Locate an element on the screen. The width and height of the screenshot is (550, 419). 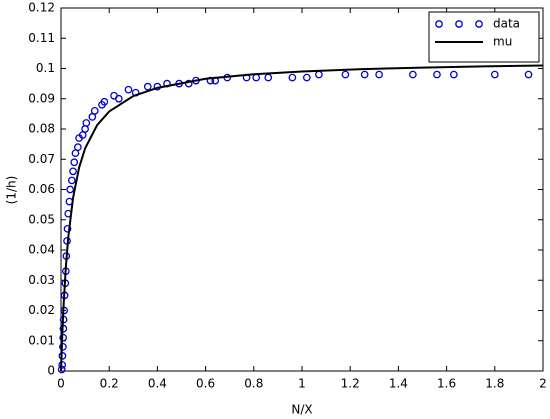
x-tick-label: 0.2 is located at coordinates (109, 384).